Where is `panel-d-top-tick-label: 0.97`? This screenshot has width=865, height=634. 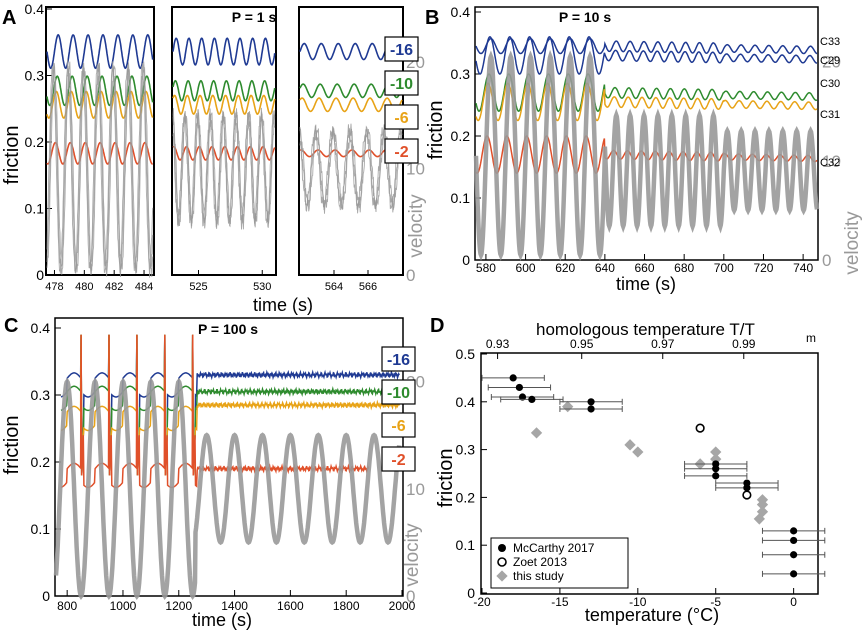
panel-d-top-tick-label: 0.97 is located at coordinates (663, 344).